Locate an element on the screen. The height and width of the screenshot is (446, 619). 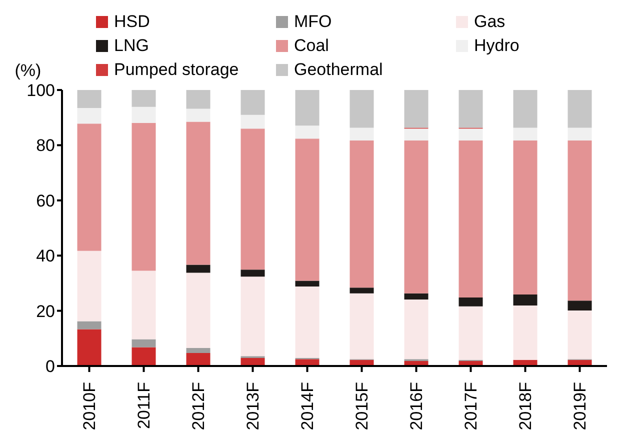
legend-label: Coal is located at coordinates (311, 46).